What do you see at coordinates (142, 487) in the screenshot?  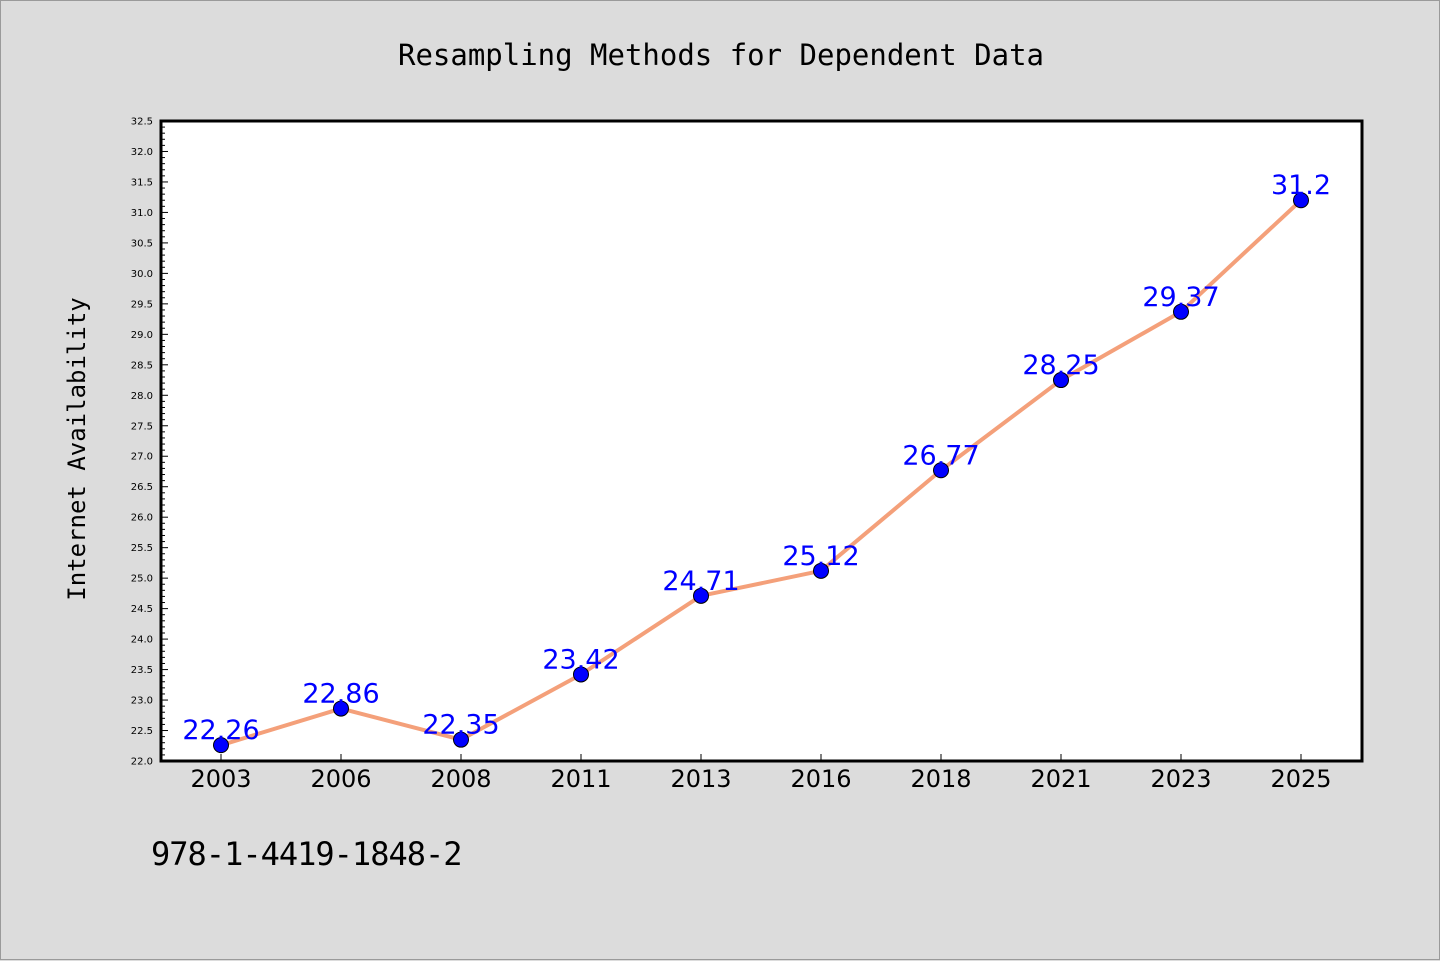 I see `y-tick-label: 26.5` at bounding box center [142, 487].